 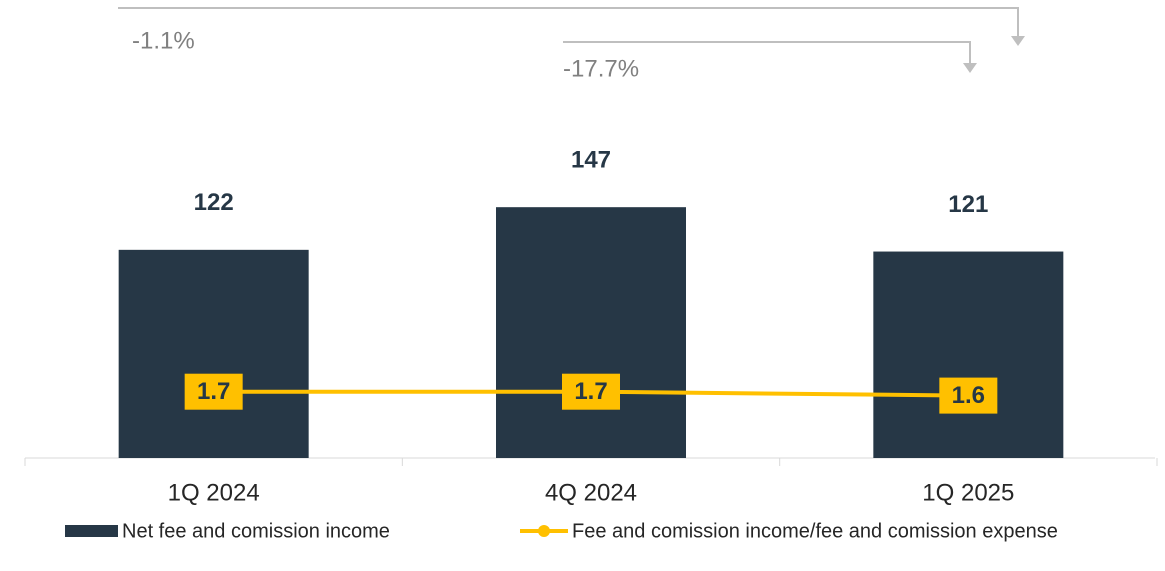 I want to click on data-label: 1.6, so click(x=968, y=395).